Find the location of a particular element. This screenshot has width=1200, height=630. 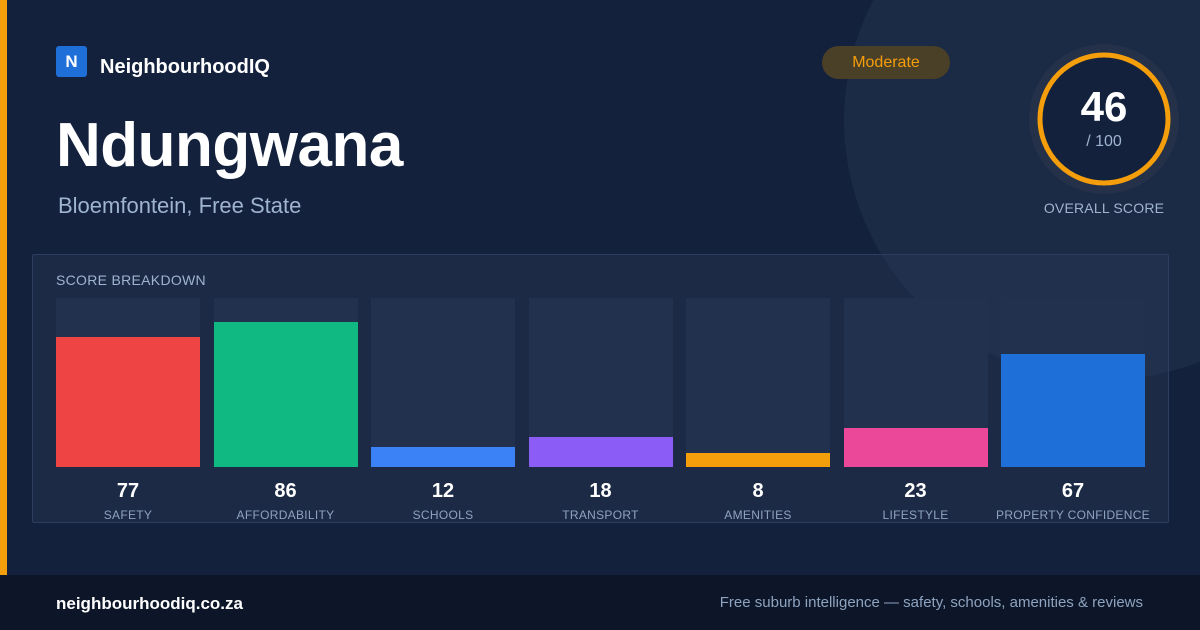

overall-score-ring: 46 / 100 is located at coordinates (1104, 119).